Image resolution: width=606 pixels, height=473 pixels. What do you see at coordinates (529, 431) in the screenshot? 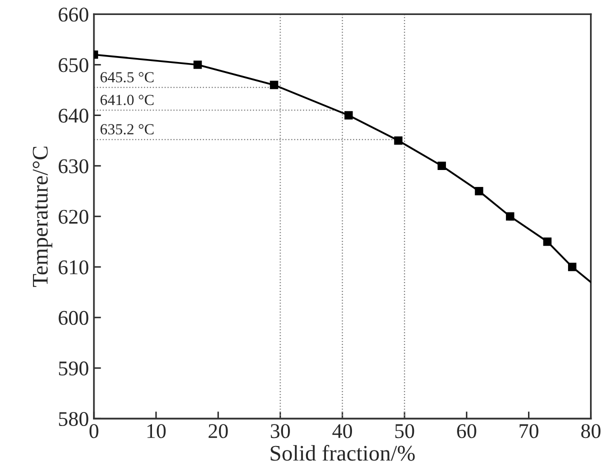
I see `x-tick-label: 70` at bounding box center [529, 431].